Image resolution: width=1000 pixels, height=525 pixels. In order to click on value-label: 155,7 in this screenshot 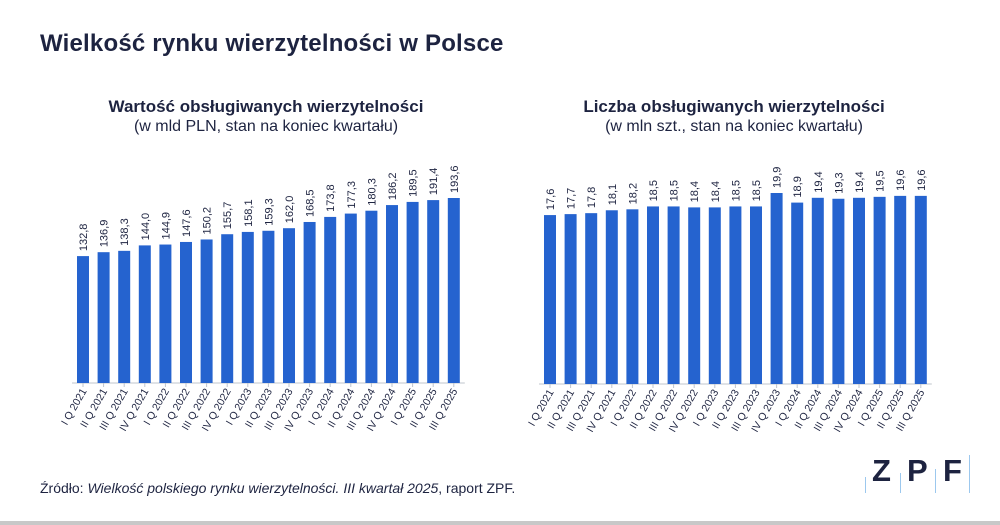, I will do `click(228, 216)`.